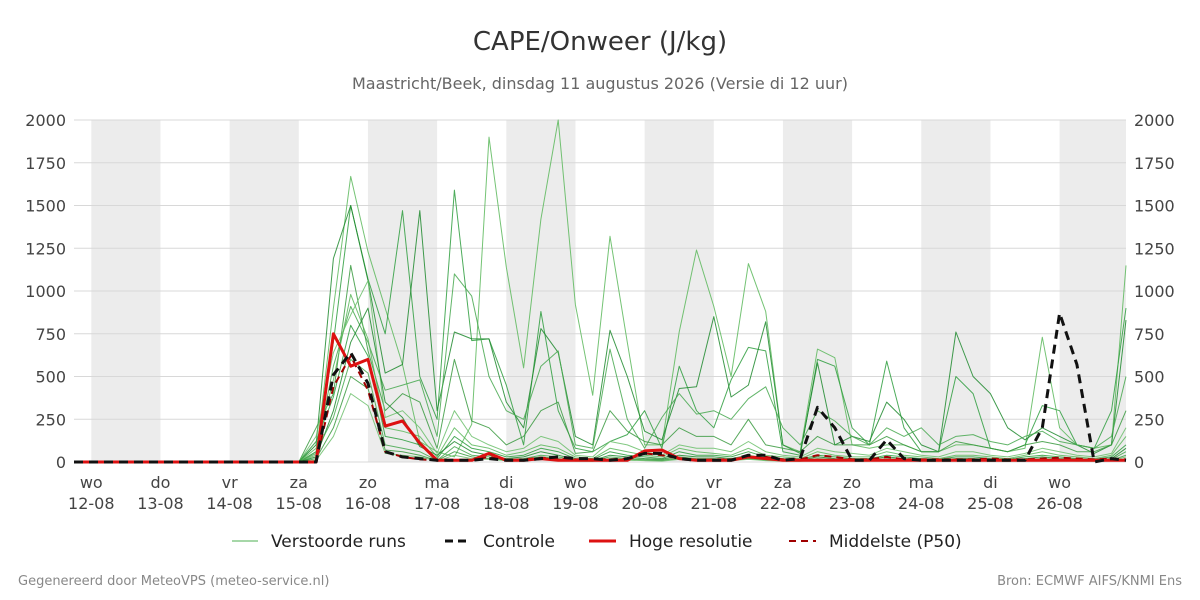 Image resolution: width=1200 pixels, height=600 pixels. What do you see at coordinates (50, 419) in the screenshot?
I see `y-tick-left-250: 250` at bounding box center [50, 419].